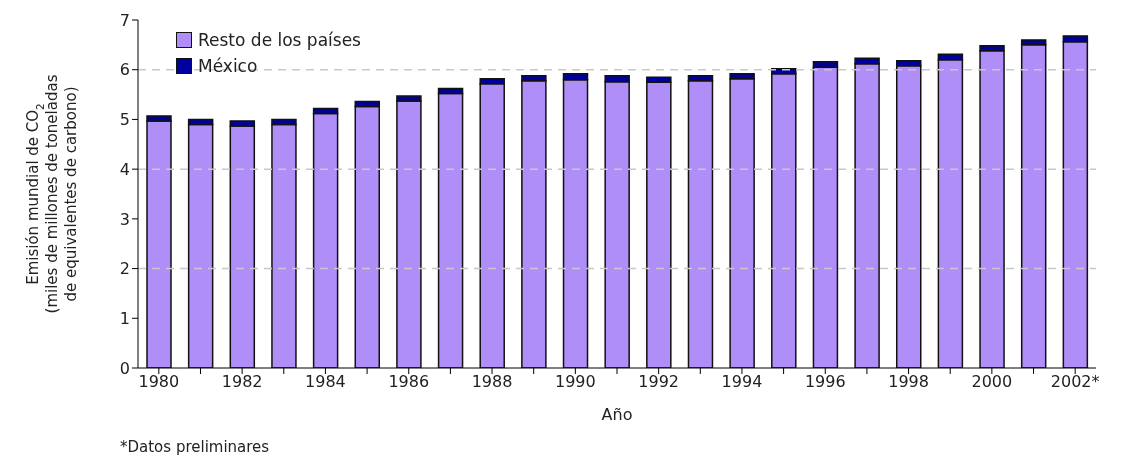  What do you see at coordinates (492, 382) in the screenshot?
I see `x-tick-label: 1988` at bounding box center [492, 382].